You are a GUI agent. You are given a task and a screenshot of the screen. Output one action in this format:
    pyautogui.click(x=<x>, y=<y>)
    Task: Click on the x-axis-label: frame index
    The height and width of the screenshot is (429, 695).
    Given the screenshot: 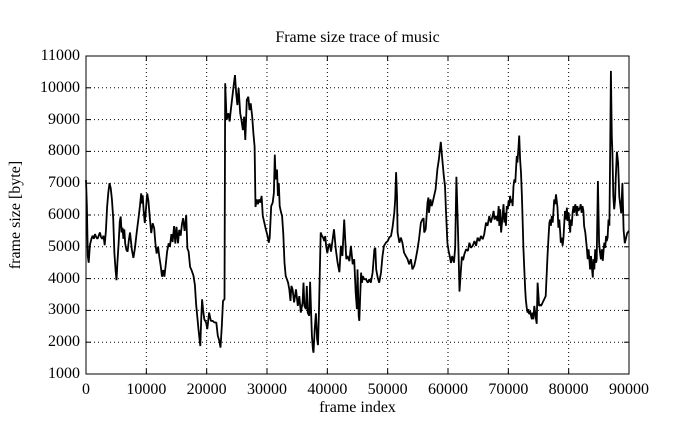 What is the action you would take?
    pyautogui.click(x=357, y=407)
    